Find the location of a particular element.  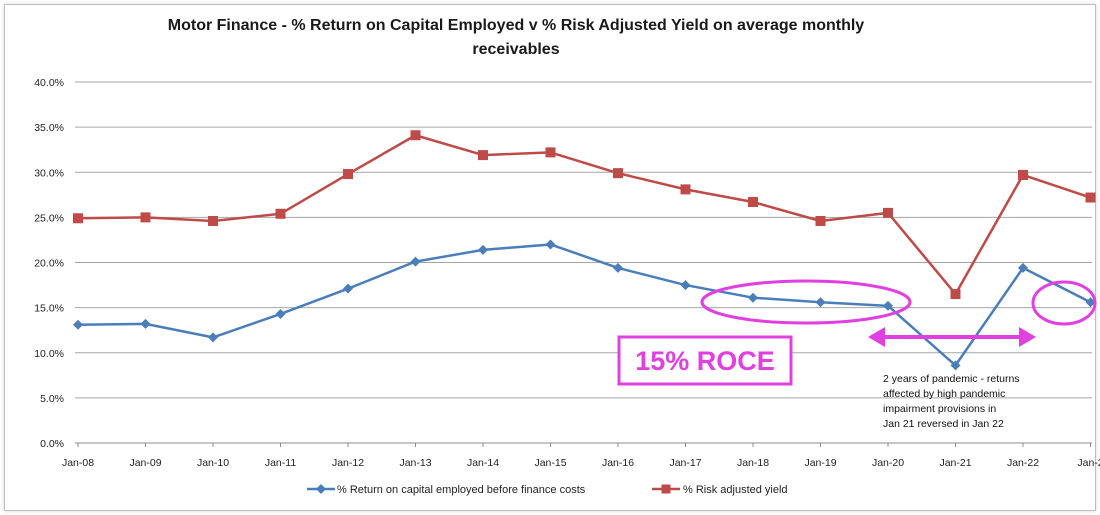

roce-label-box is located at coordinates (705, 360).